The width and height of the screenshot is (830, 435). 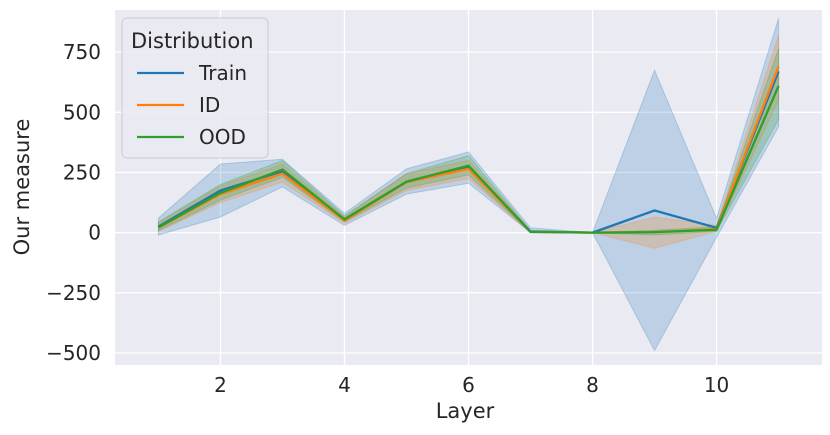 I want to click on x-axis-label: Layer, so click(x=465, y=411).